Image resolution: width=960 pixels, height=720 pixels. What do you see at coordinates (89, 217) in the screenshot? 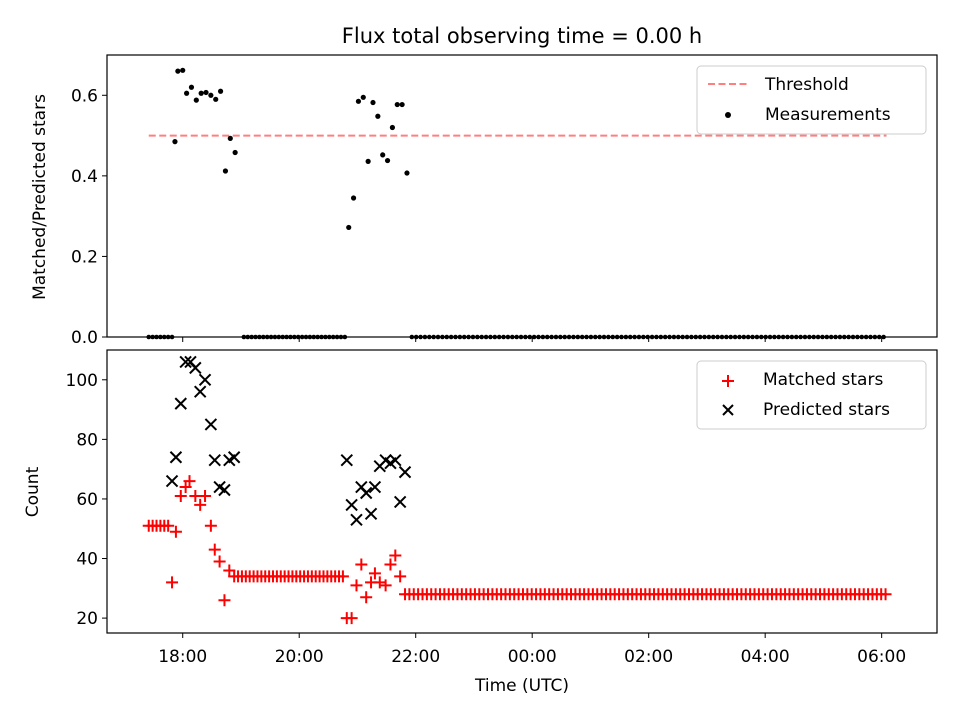
I see `top-y-axis: 0.0 0.2 0.4 0.6` at bounding box center [89, 217].